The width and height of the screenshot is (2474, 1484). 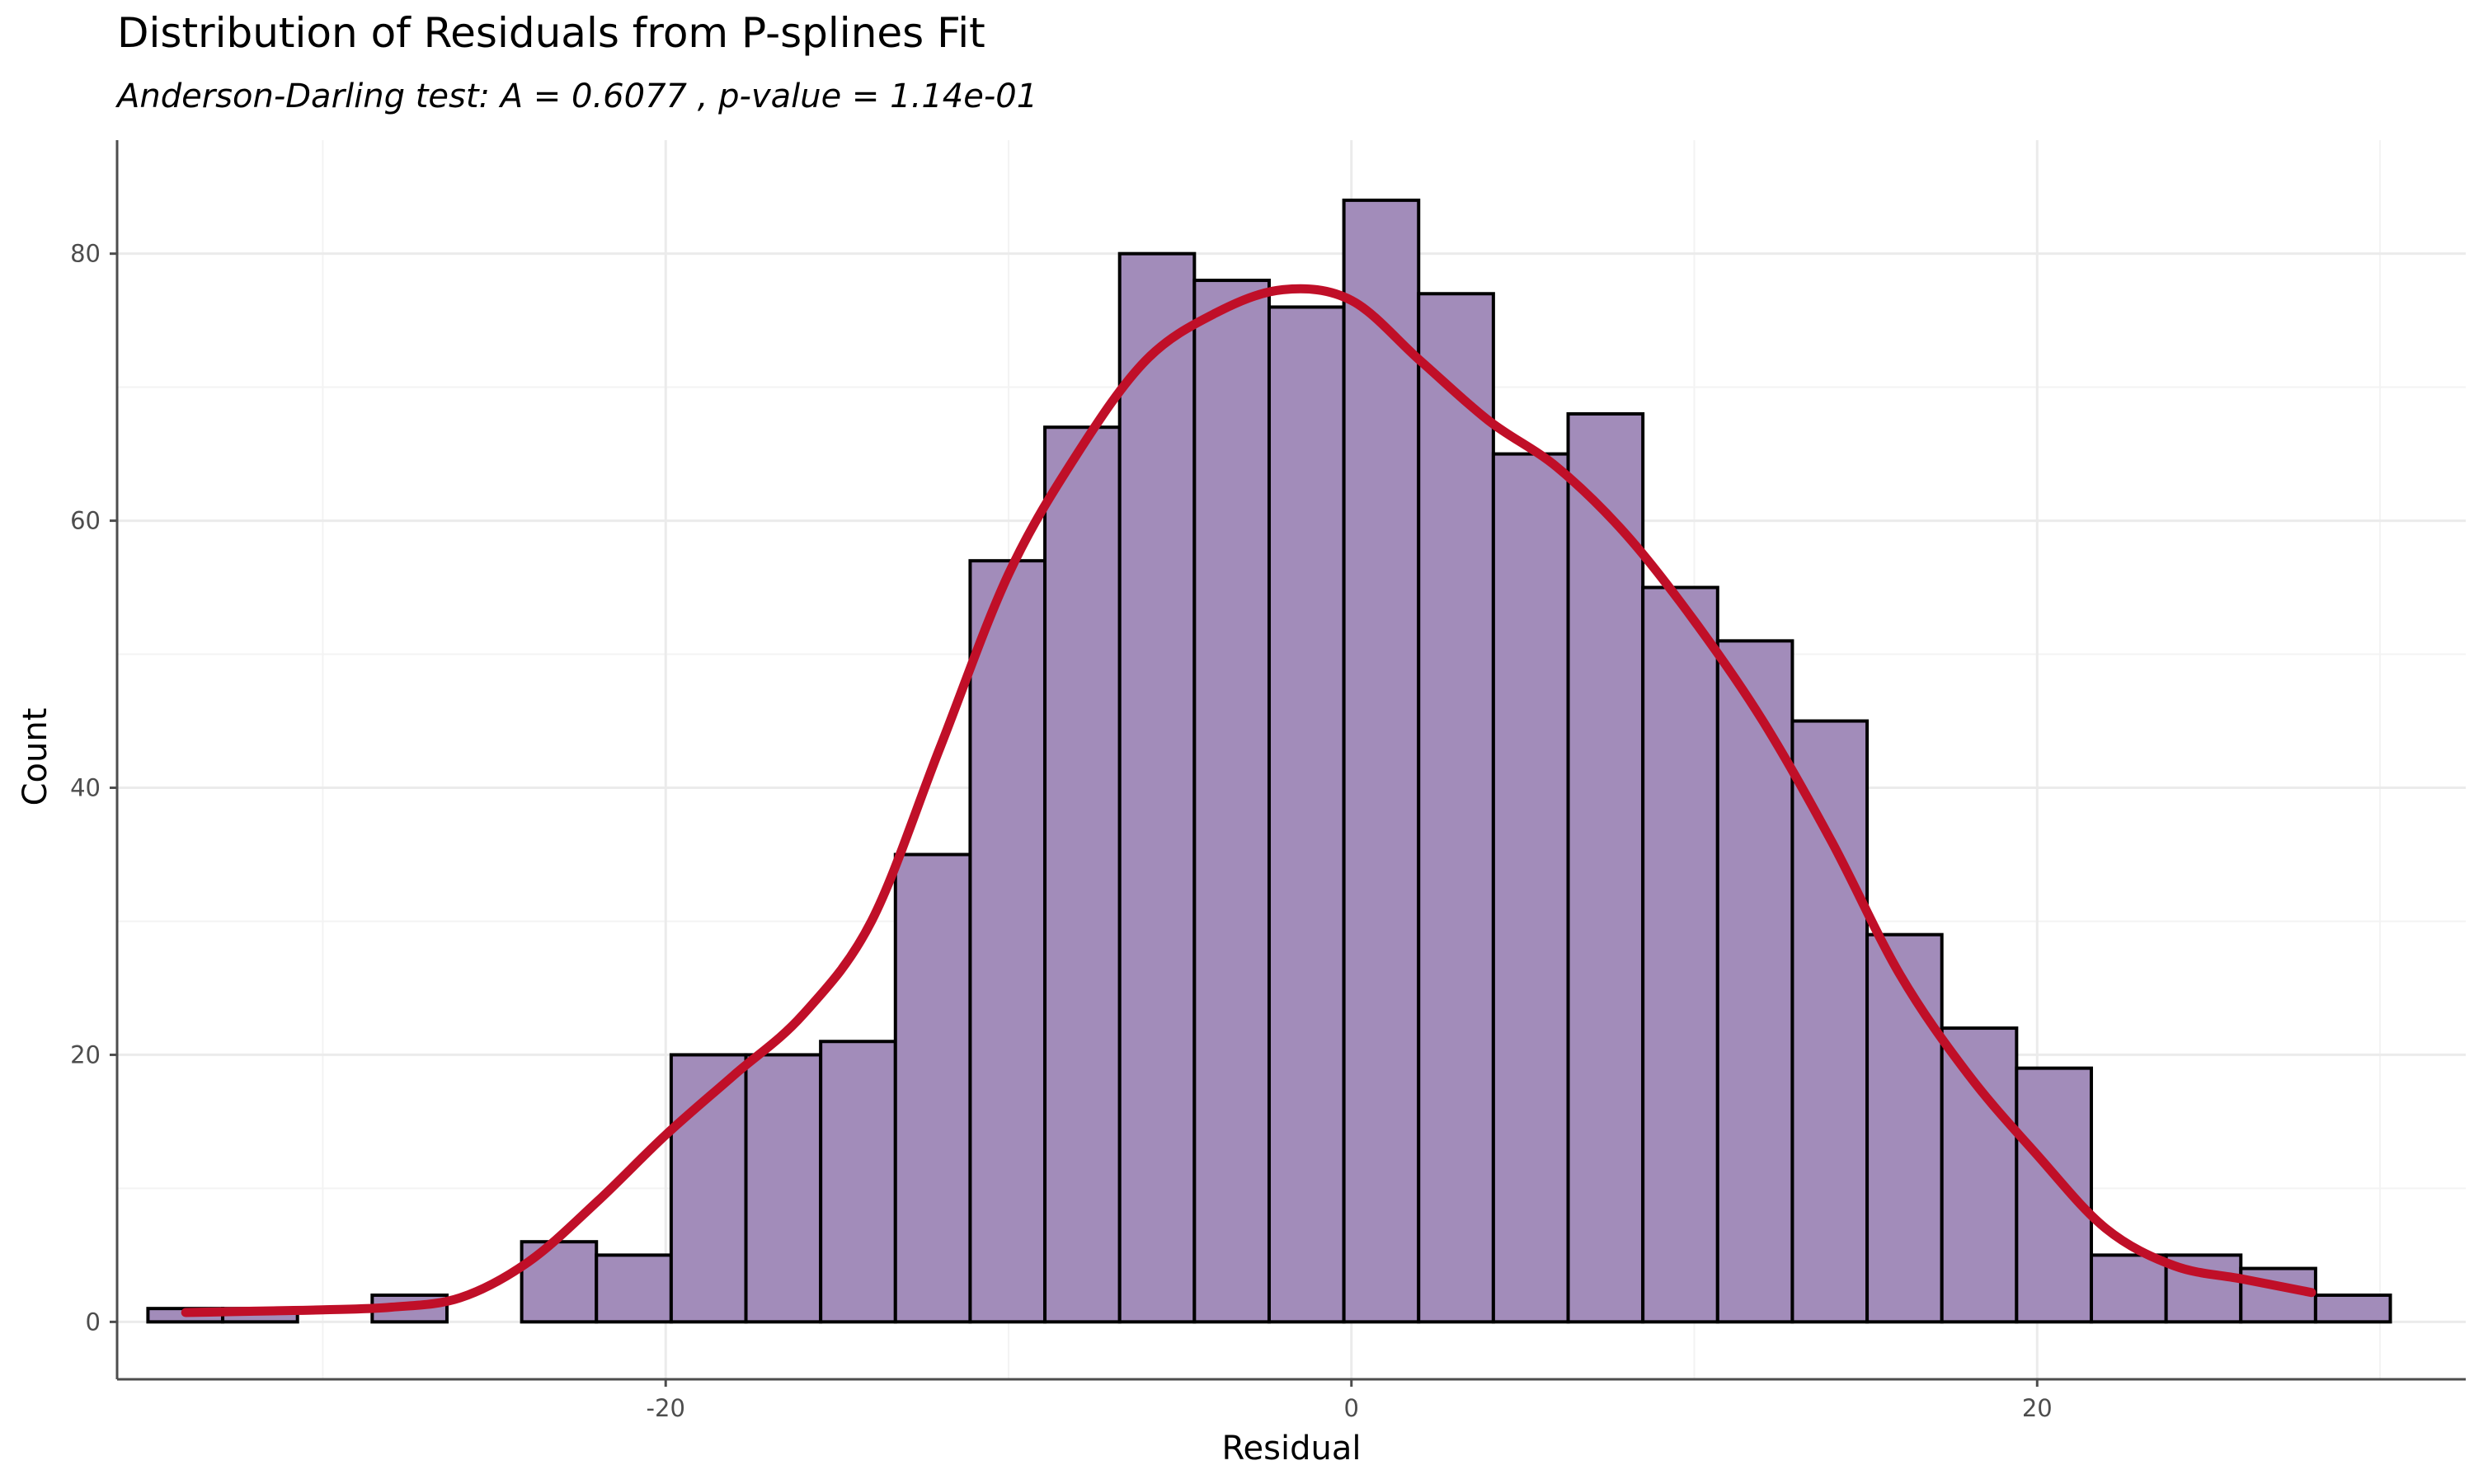 What do you see at coordinates (85, 521) in the screenshot?
I see `y-tick-label: 60` at bounding box center [85, 521].